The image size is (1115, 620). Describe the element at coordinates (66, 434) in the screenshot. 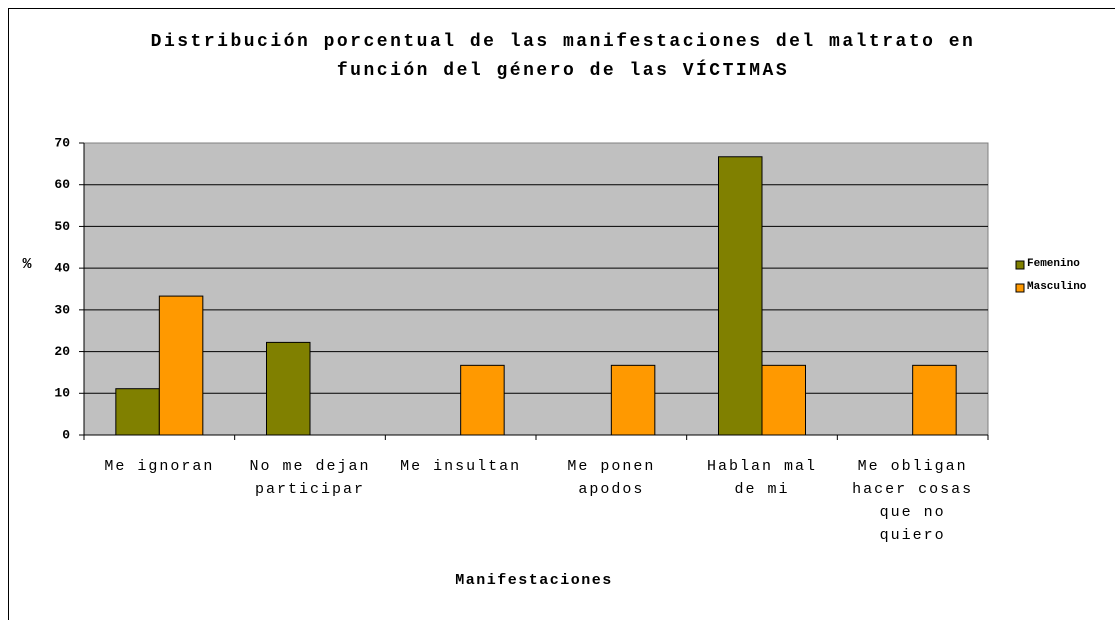

I see `y-tick-label: 0` at that location.